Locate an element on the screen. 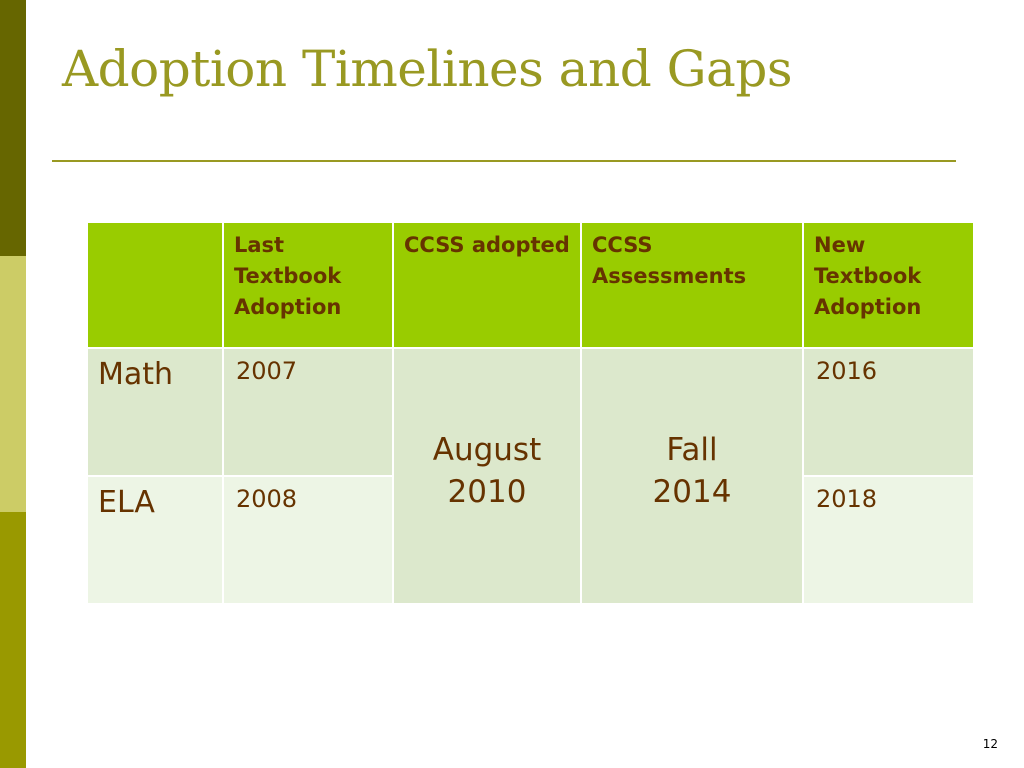 The width and height of the screenshot is (1024, 768). sidebar-stripe-middle is located at coordinates (13, 384).